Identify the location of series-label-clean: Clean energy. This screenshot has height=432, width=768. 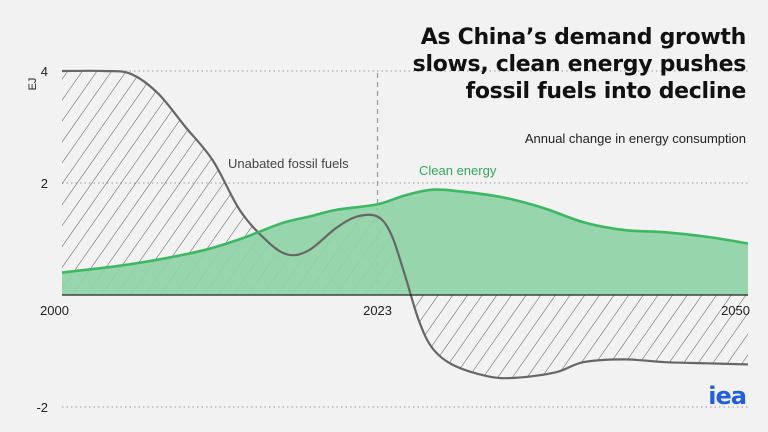
(458, 170).